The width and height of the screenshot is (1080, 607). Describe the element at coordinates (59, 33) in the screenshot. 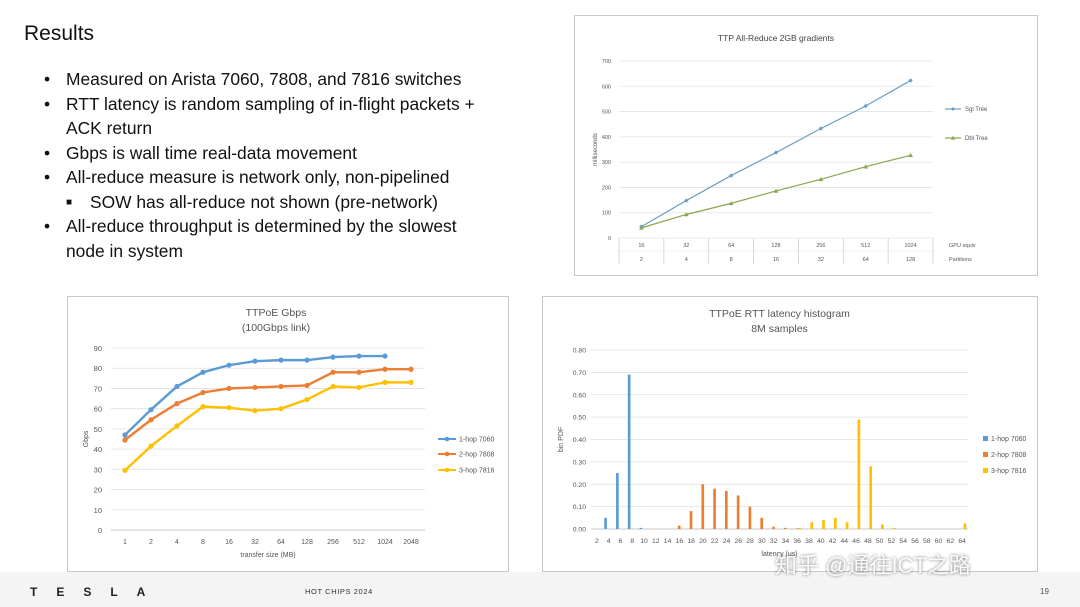

I see `slide-title: Results` at that location.